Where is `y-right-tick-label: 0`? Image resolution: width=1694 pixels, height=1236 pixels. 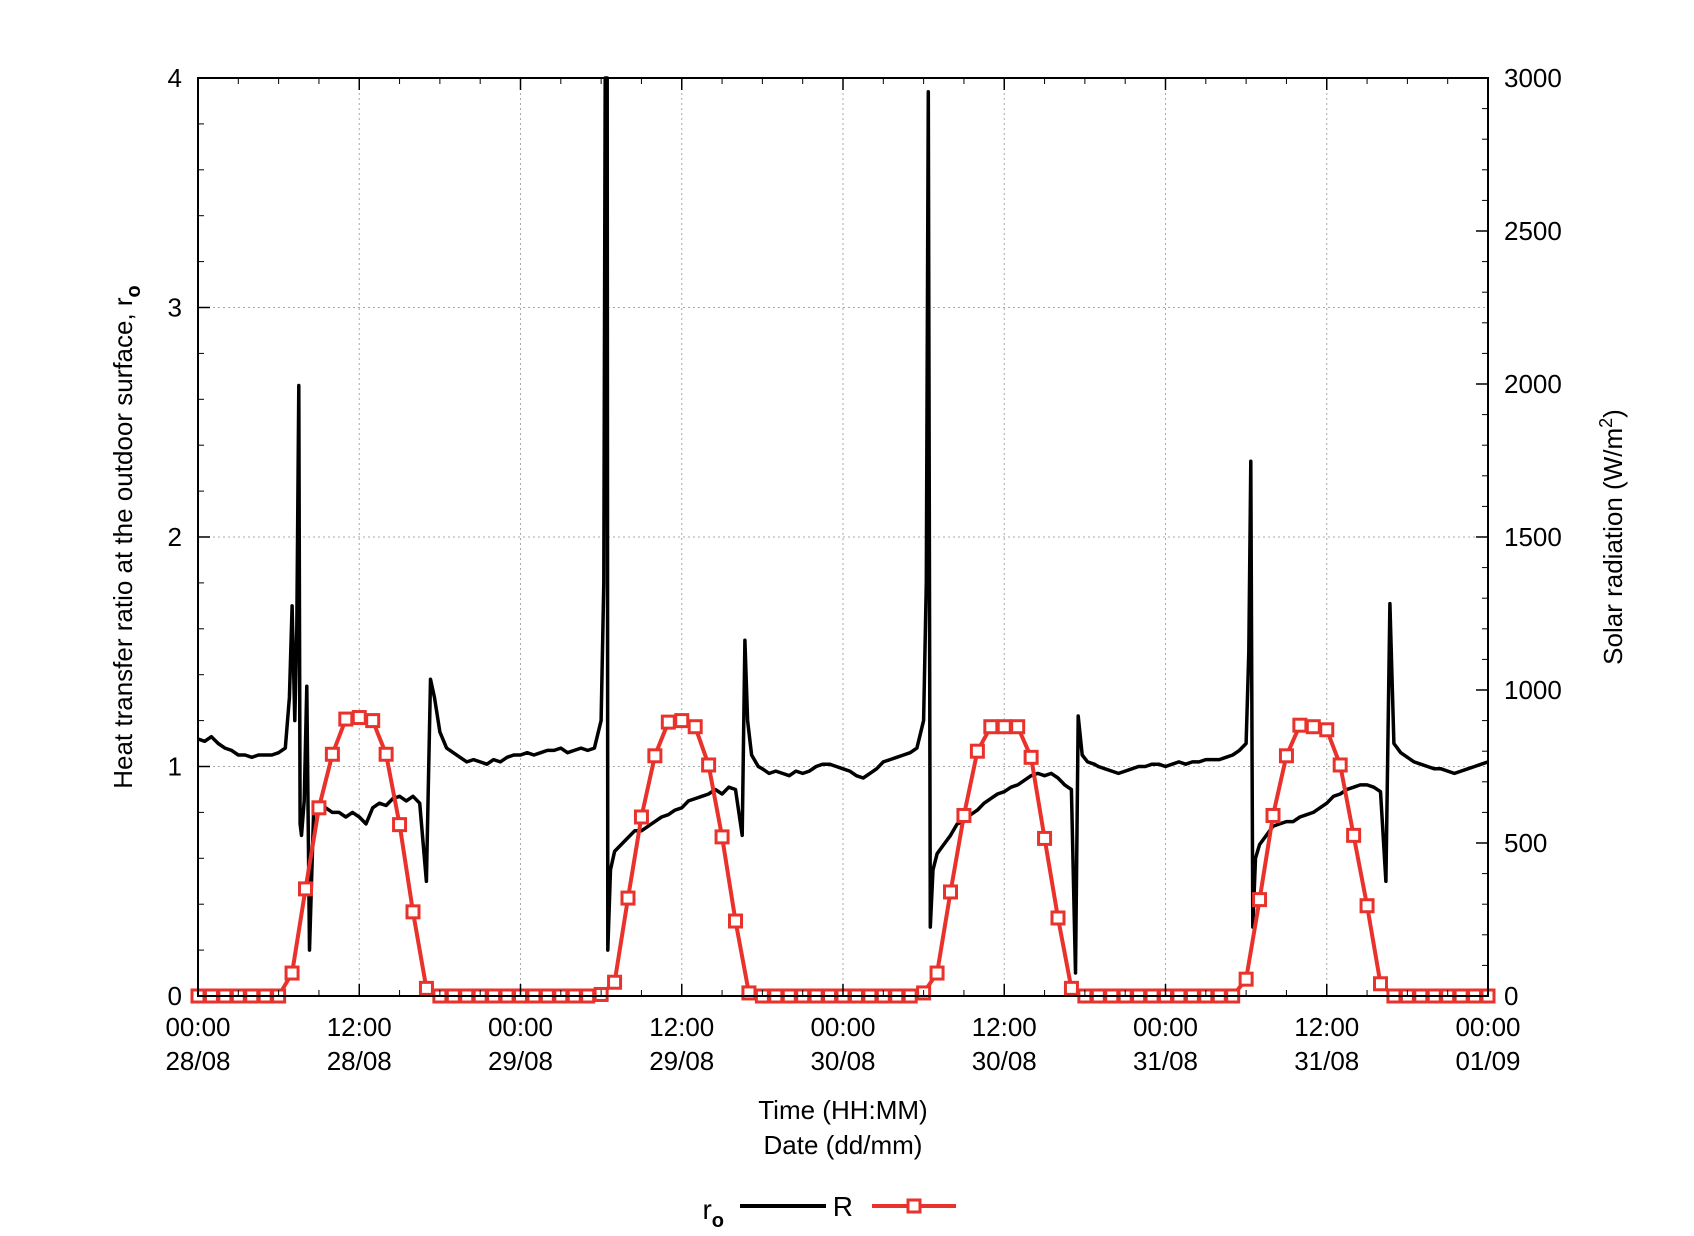
y-right-tick-label: 0 is located at coordinates (1511, 996).